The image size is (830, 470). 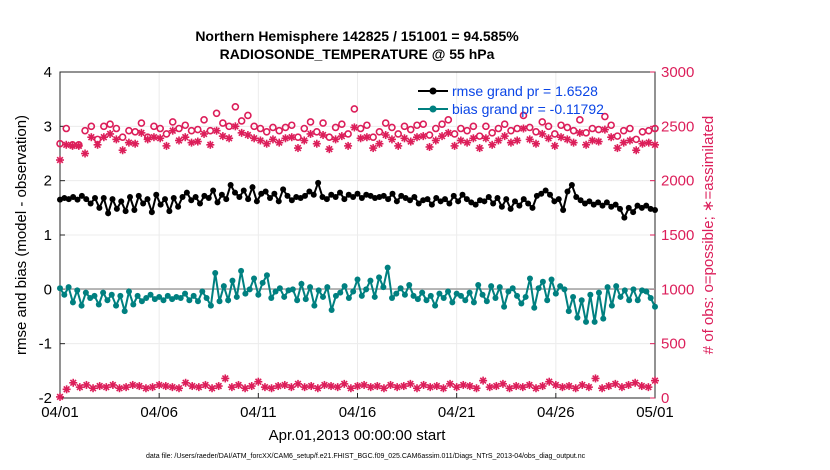 What do you see at coordinates (655, 412) in the screenshot?
I see `x-tick-label: 05/01` at bounding box center [655, 412].